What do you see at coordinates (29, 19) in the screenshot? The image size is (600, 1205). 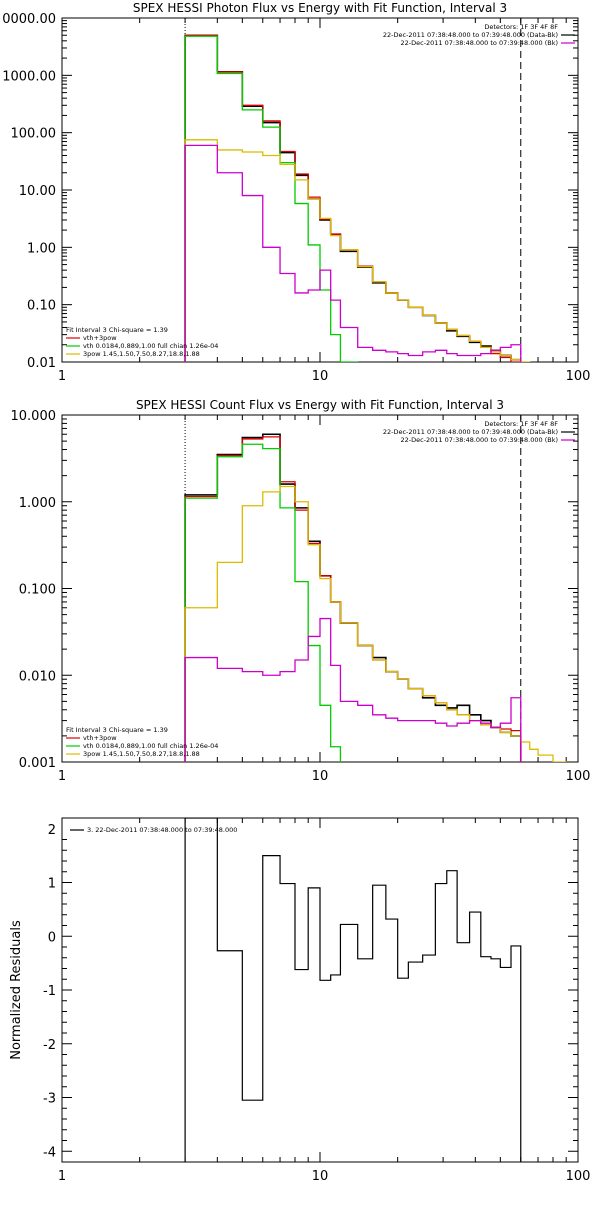 I see `y-tick-label: 0000.00` at bounding box center [29, 19].